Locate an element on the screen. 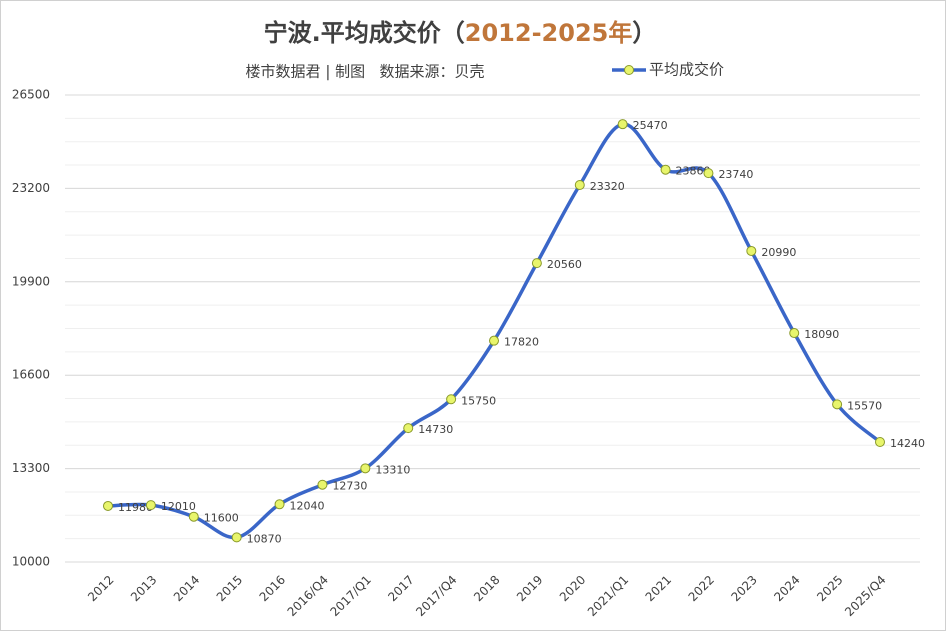 Image resolution: width=946 pixels, height=631 pixels. data-label: 23860 is located at coordinates (693, 171).